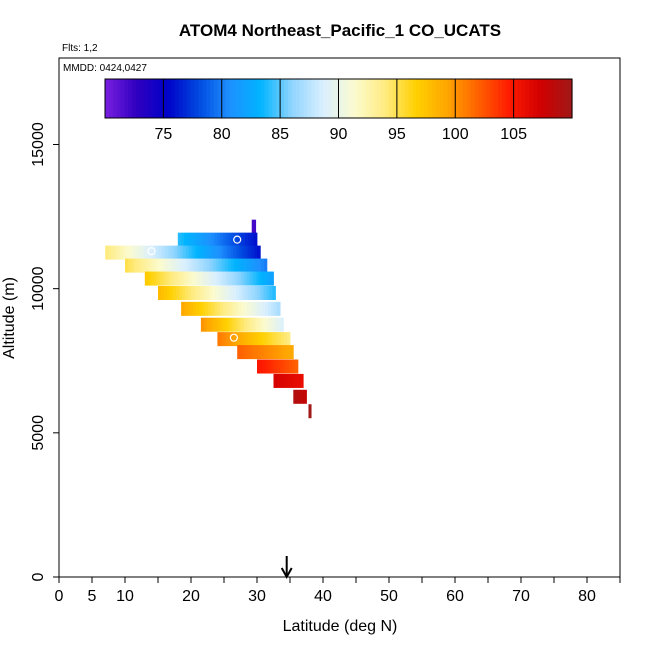 Image resolution: width=650 pixels, height=650 pixels. What do you see at coordinates (38, 576) in the screenshot?
I see `y-tick-label: 0` at bounding box center [38, 576].